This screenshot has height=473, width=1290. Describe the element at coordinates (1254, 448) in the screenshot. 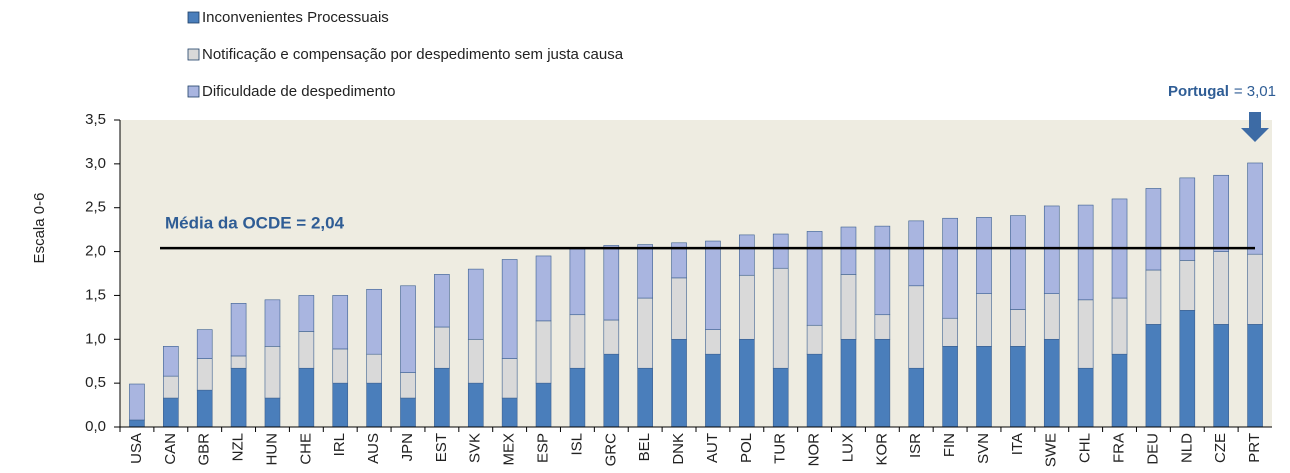

I see `x-tick-label: PRT` at that location.